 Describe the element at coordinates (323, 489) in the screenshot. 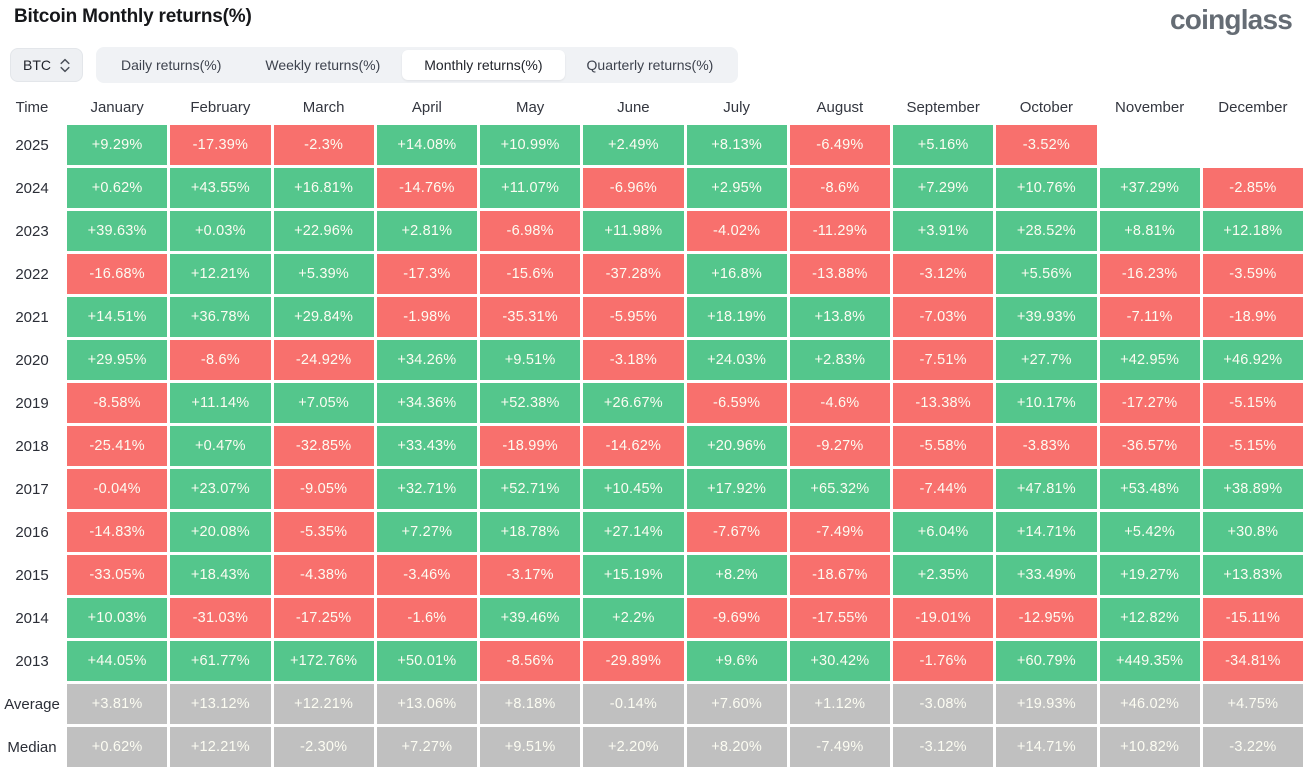

I see `return-cell: -9.05%` at that location.